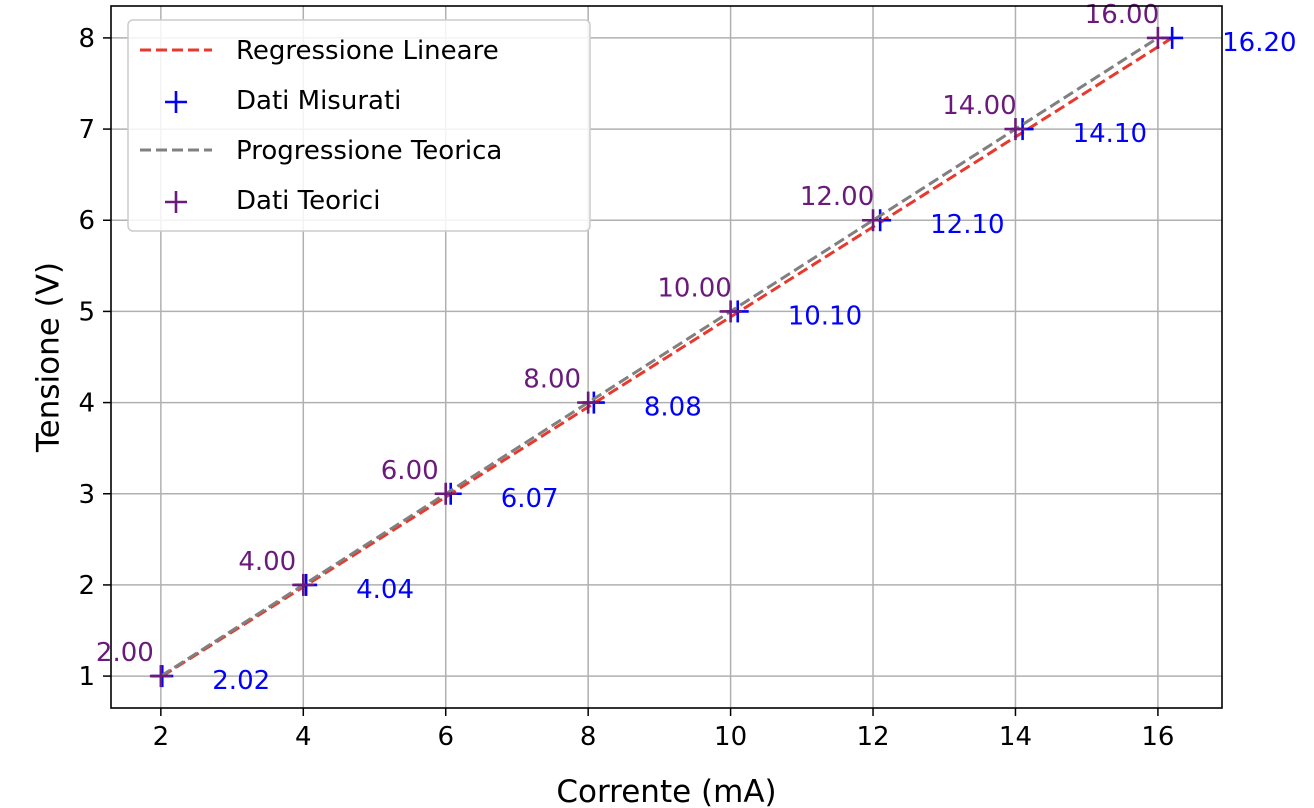  What do you see at coordinates (694, 288) in the screenshot?
I see `theoretical-data-label: 10.00` at bounding box center [694, 288].